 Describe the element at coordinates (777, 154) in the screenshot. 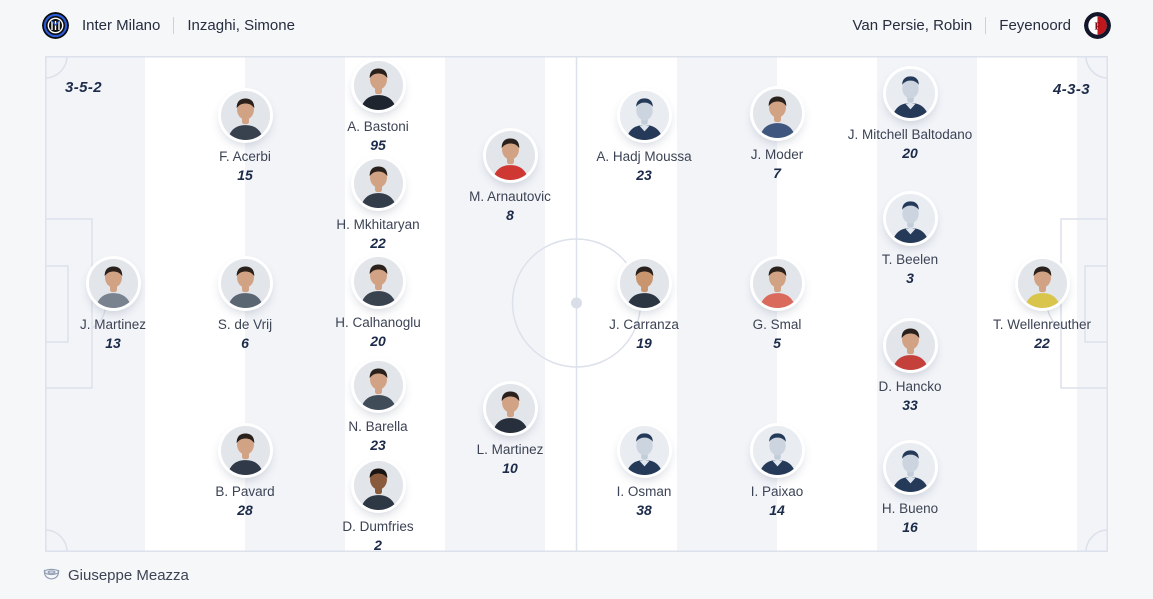

I see `player-name: J. Moder` at that location.